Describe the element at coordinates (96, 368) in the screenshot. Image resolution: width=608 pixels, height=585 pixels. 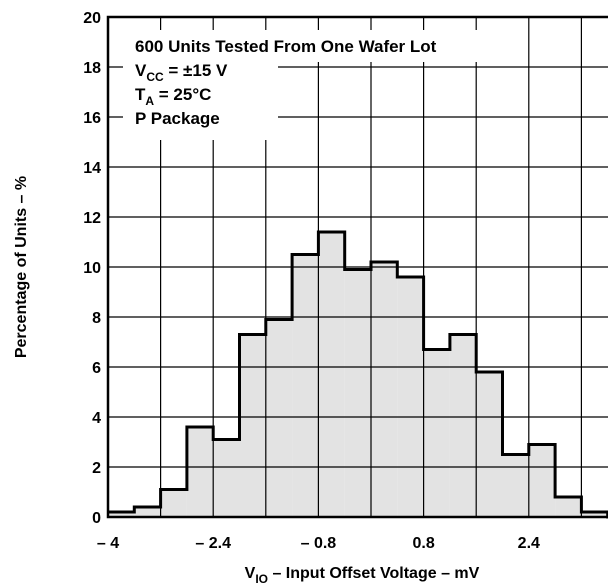
I see `y-tick-label: 6` at that location.